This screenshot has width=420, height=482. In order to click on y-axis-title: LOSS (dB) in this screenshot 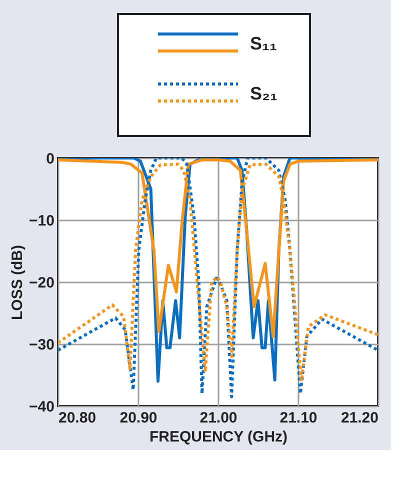, I will do `click(17, 282)`.